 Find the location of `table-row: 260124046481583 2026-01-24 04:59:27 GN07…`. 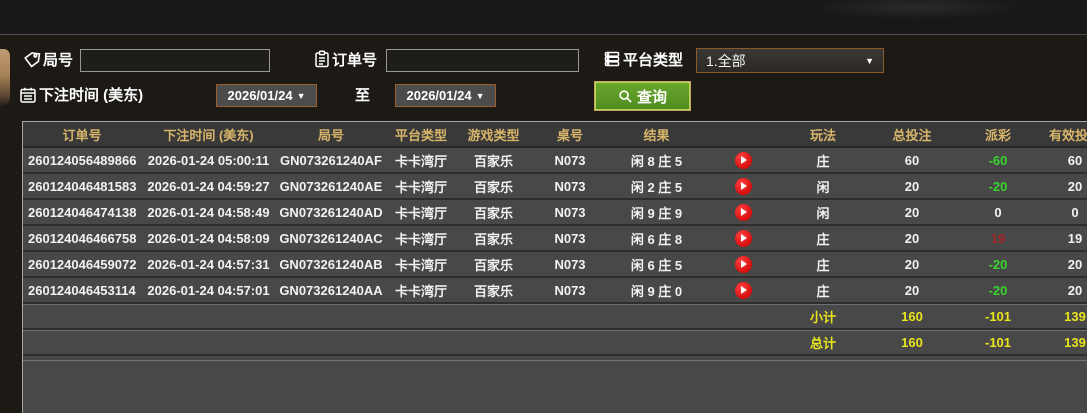

table-row: 260124046481583 2026-01-24 04:59:27 GN07… is located at coordinates (555, 187).